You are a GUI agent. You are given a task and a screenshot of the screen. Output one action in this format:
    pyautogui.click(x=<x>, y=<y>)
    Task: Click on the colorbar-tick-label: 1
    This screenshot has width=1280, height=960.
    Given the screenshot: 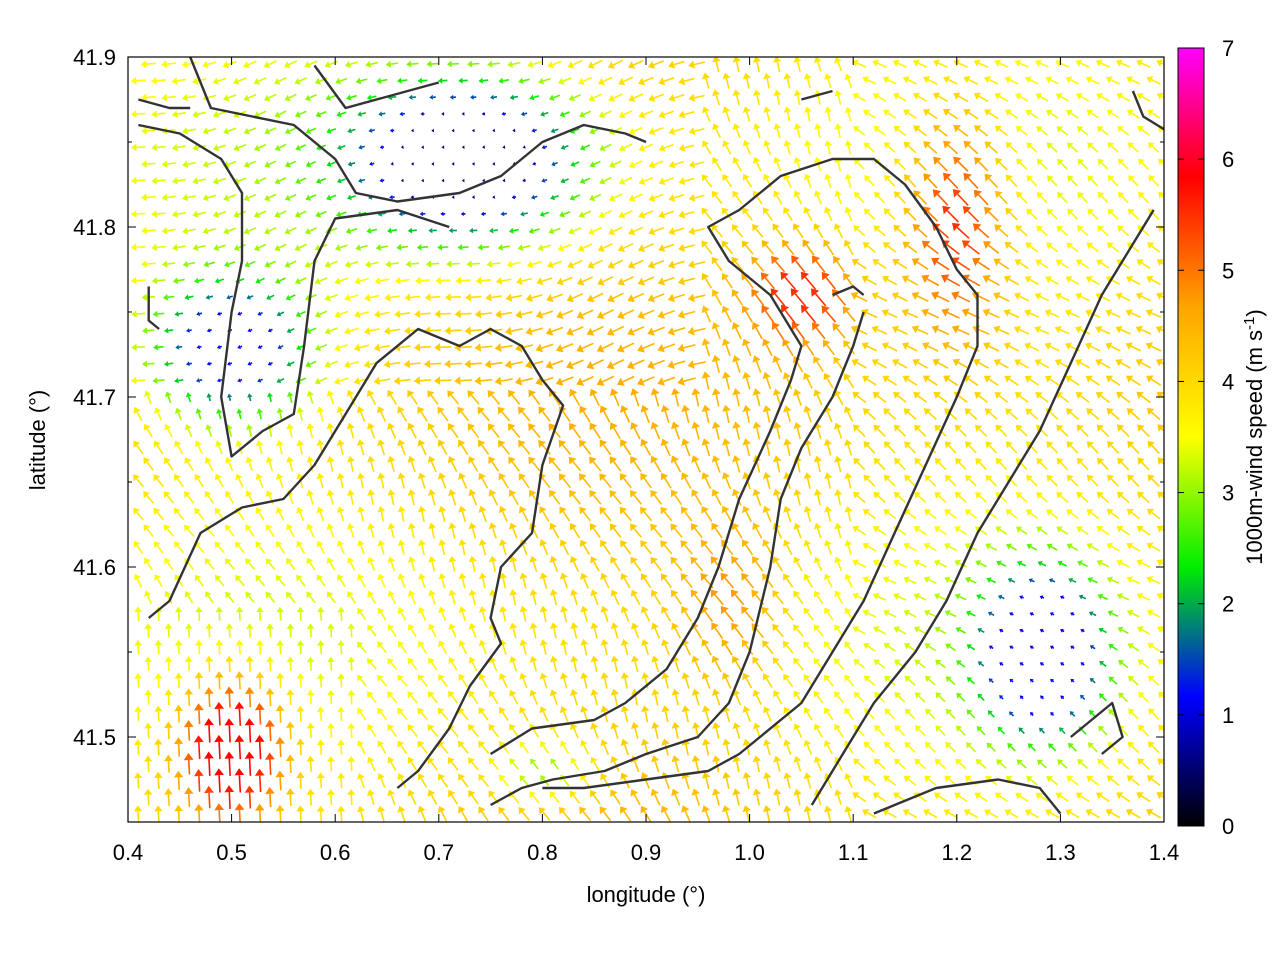 What is the action you would take?
    pyautogui.click(x=1228, y=715)
    